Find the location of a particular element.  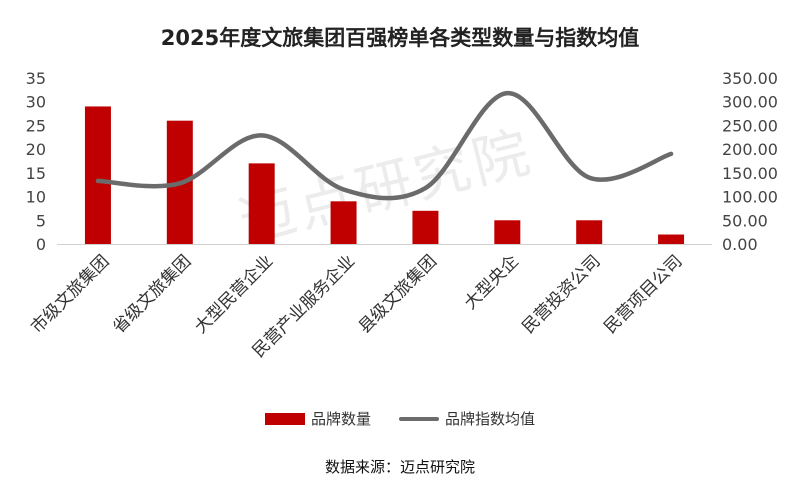

y-right-tick-label: 300.00 is located at coordinates (750, 102).